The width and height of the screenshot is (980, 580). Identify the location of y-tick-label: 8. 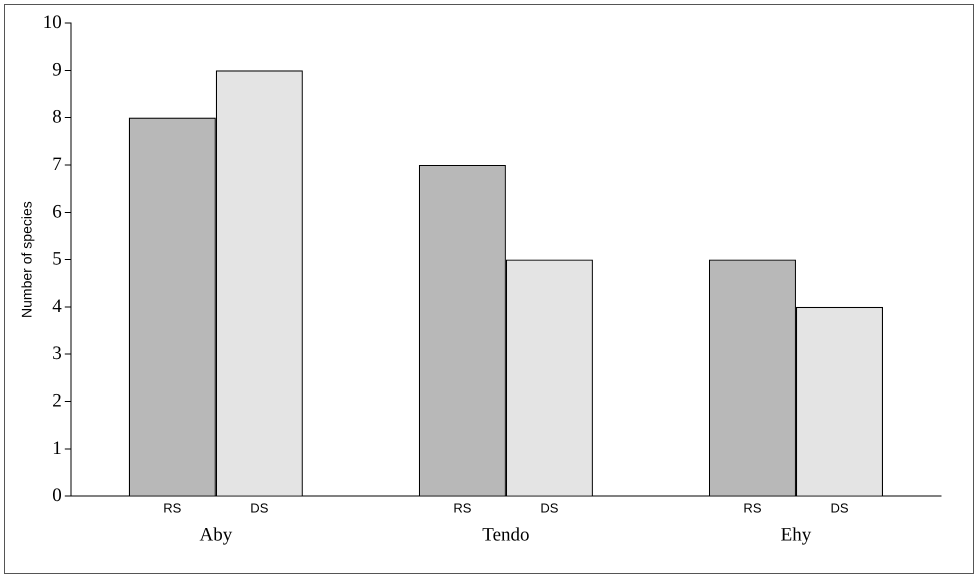
(57, 117).